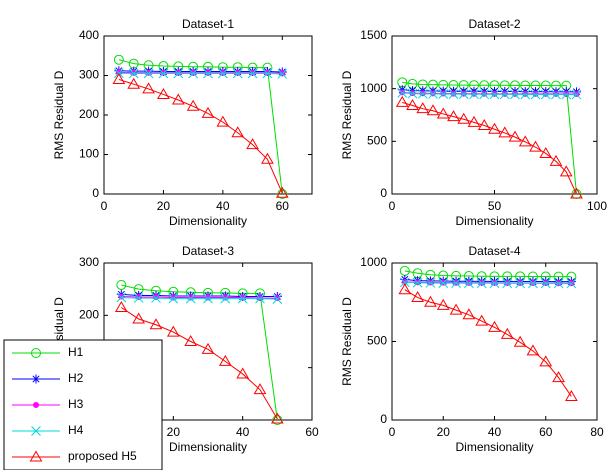 The height and width of the screenshot is (470, 612). I want to click on y-tick-label: 300, so click(89, 262).